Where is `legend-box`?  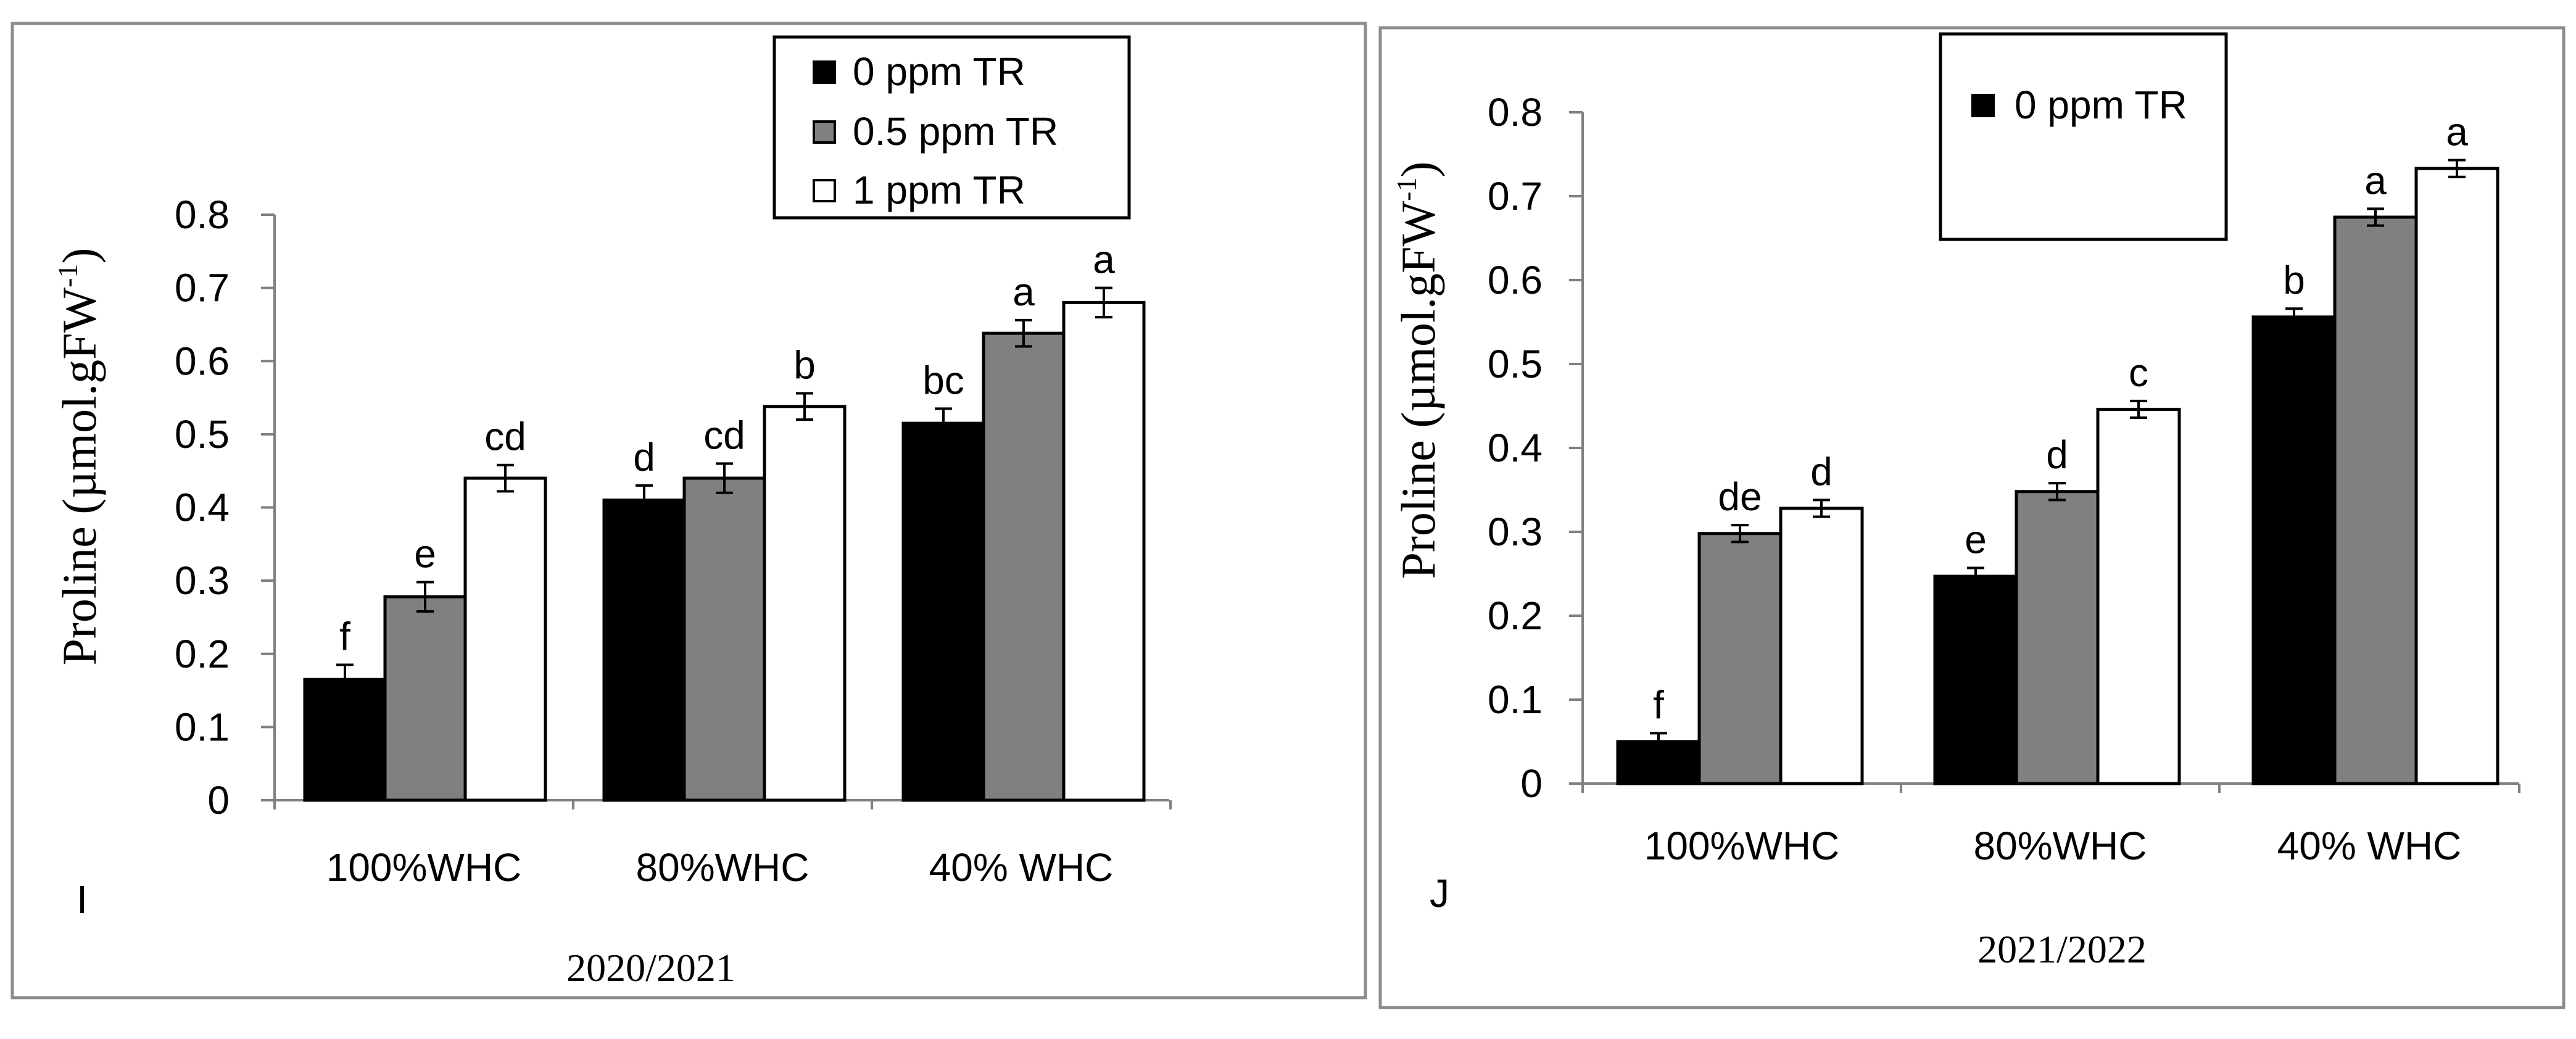 legend-box is located at coordinates (2083, 136).